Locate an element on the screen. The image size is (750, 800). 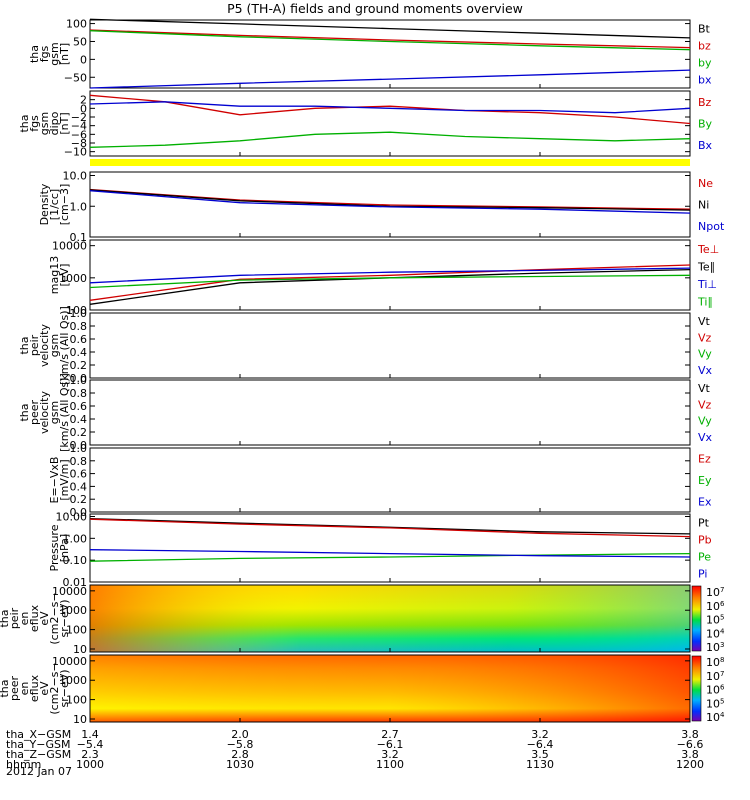
date-label: 2012 Jan 07 is located at coordinates (39, 771).